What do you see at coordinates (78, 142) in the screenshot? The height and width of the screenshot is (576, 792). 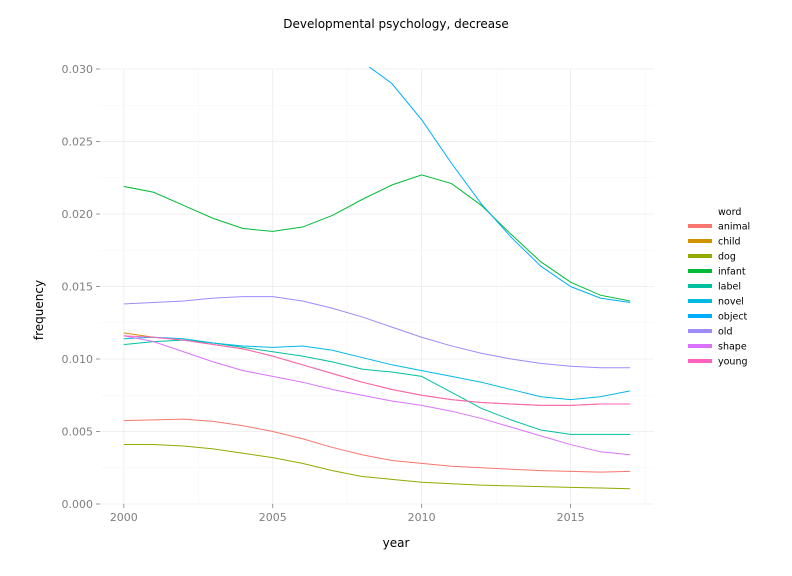 I see `y-tick-label: 0.025` at bounding box center [78, 142].